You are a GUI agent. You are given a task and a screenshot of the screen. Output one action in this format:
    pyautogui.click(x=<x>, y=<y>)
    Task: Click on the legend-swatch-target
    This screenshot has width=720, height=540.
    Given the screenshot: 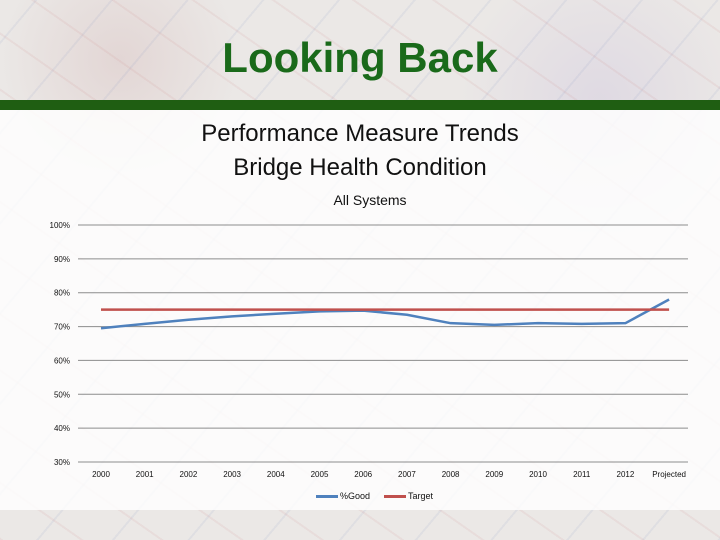 What is the action you would take?
    pyautogui.click(x=395, y=496)
    